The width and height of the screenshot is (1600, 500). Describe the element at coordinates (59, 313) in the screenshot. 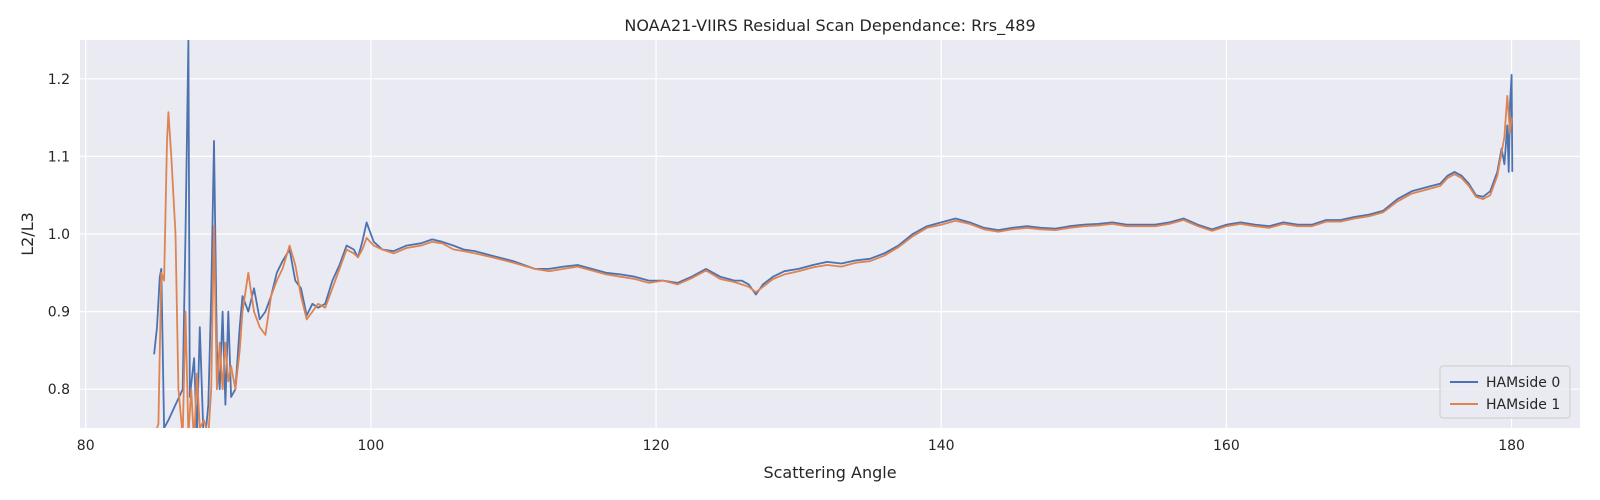

I see `y-tick-label: 0.9` at that location.